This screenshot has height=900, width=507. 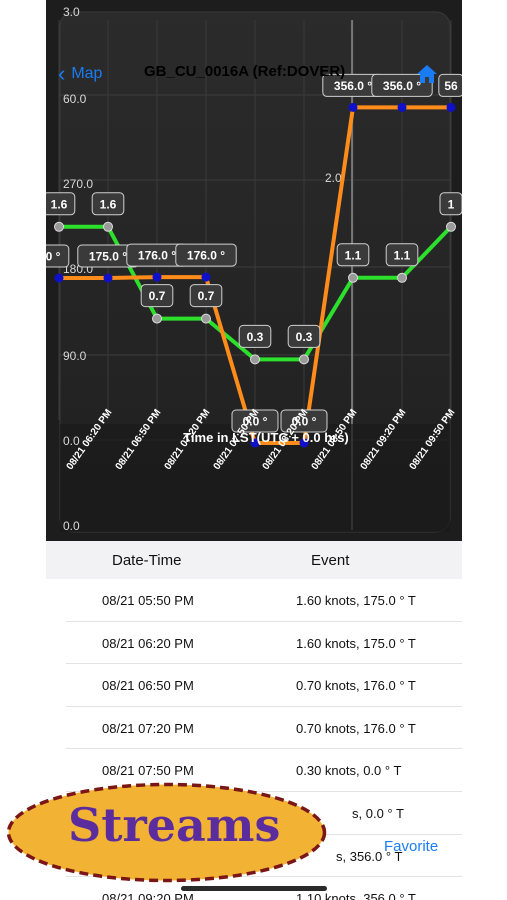 What do you see at coordinates (71, 12) in the screenshot?
I see `y-axis-tick-label: 3.0` at bounding box center [71, 12].